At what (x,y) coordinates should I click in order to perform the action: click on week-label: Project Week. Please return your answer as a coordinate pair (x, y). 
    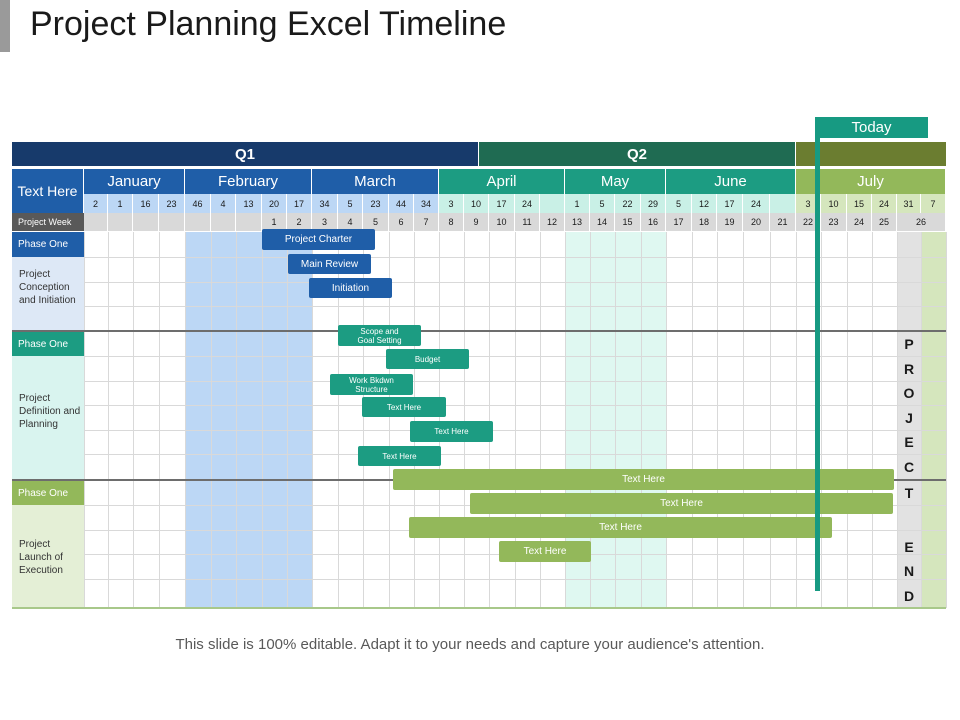
    Looking at the image, I should click on (48, 222).